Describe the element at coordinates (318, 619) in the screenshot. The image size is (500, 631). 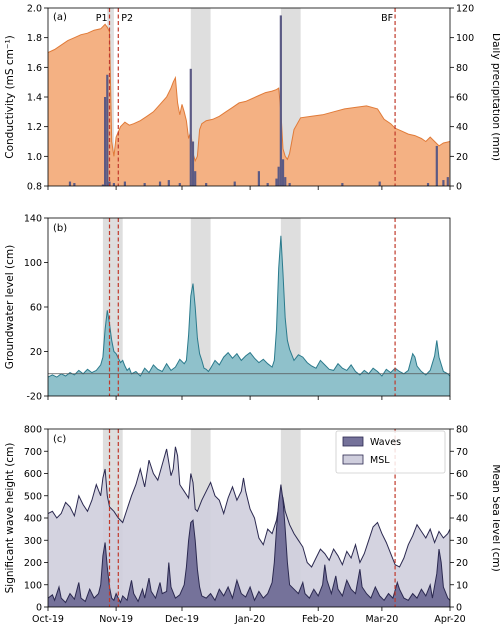
I see `x-tick-label-4: Feb-20` at that location.